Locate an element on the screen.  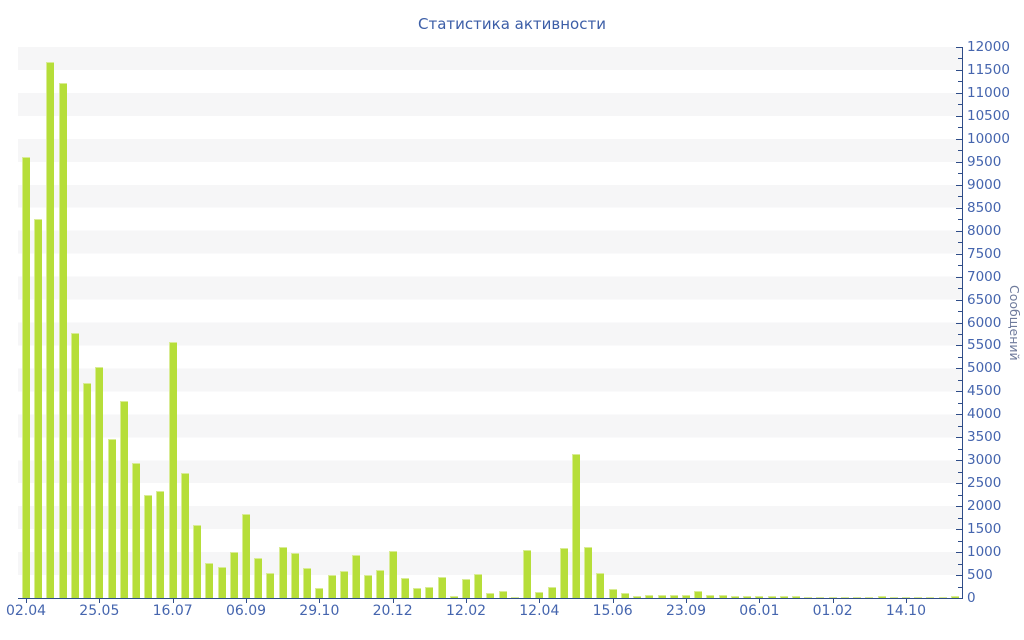
y-tick-label: 3000 is located at coordinates (984, 460).